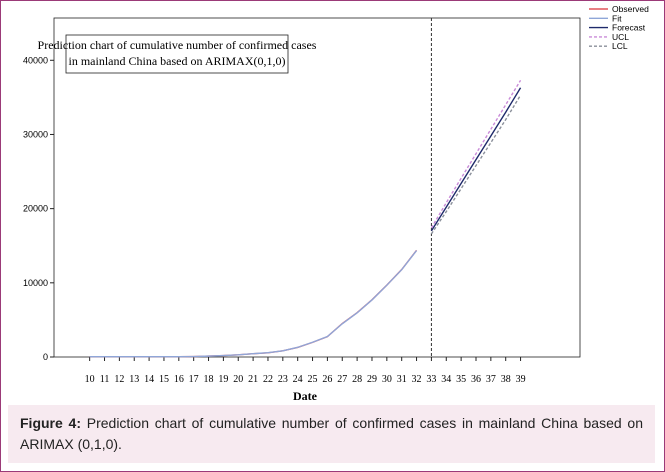 This screenshot has height=472, width=665. What do you see at coordinates (223, 379) in the screenshot?
I see `x-tick-label: 19` at bounding box center [223, 379].